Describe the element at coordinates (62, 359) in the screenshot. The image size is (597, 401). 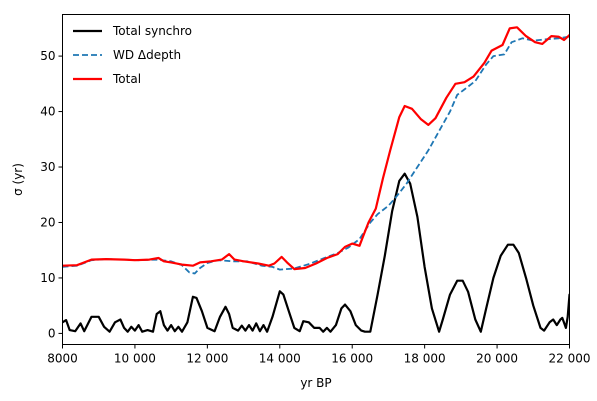
I see `x-tick-label: 8000` at that location.